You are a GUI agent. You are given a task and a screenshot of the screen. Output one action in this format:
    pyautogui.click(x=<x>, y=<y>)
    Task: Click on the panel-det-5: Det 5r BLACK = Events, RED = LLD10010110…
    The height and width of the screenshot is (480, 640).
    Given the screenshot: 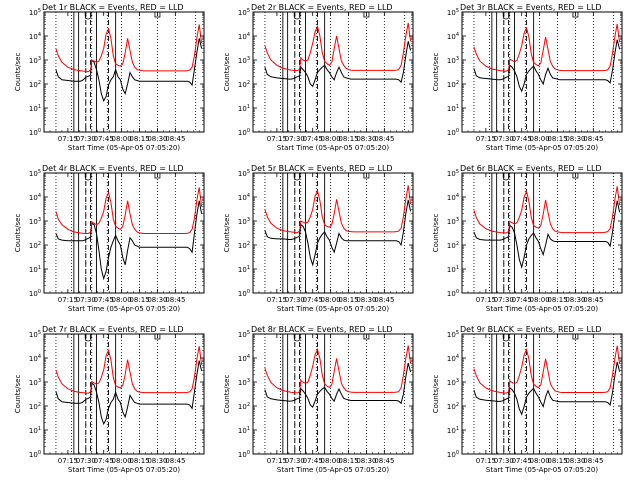 What is the action you would take?
    pyautogui.click(x=318, y=238)
    